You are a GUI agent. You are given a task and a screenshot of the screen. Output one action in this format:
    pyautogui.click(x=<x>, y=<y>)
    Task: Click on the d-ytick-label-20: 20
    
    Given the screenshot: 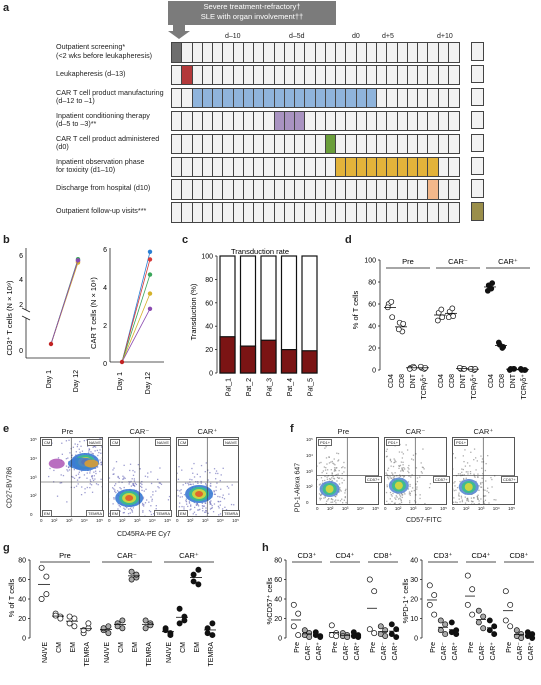 What is the action you would take?
    pyautogui.click(x=372, y=349)
    